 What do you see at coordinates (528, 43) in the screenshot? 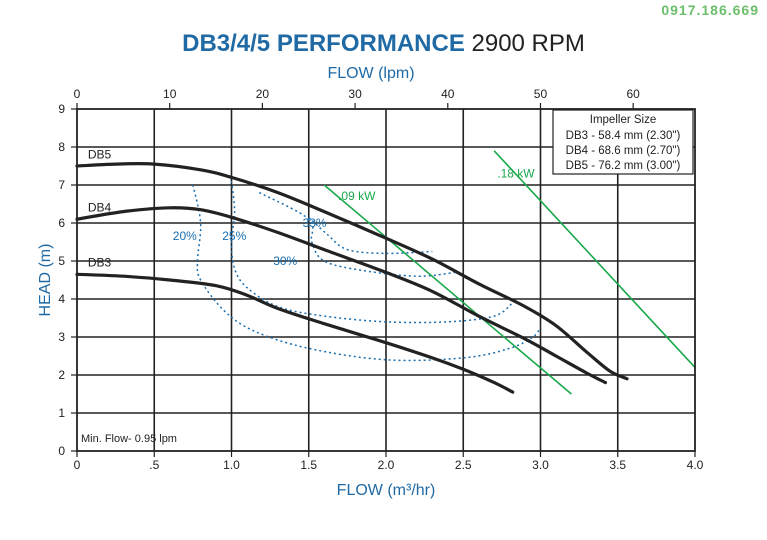
I see `chart-title-speed: 2900 RPM` at bounding box center [528, 43].